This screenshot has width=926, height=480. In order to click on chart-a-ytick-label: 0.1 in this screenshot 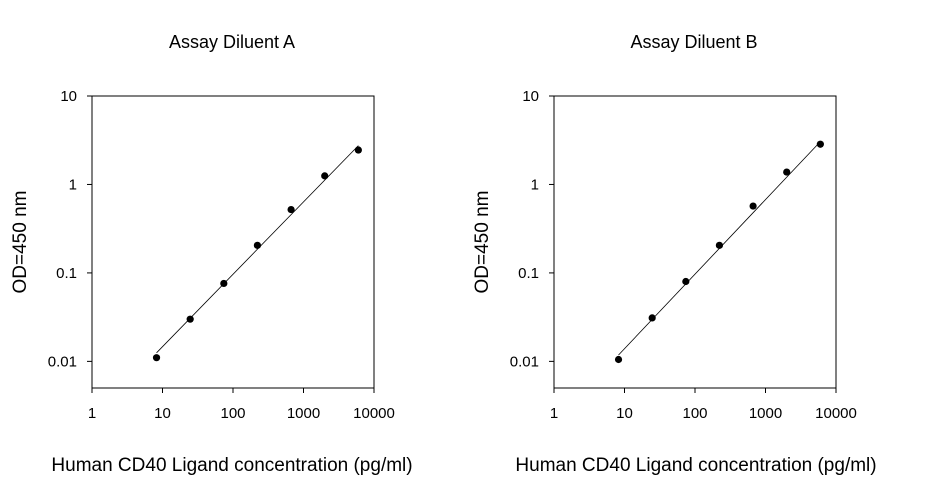, I will do `click(66, 273)`.